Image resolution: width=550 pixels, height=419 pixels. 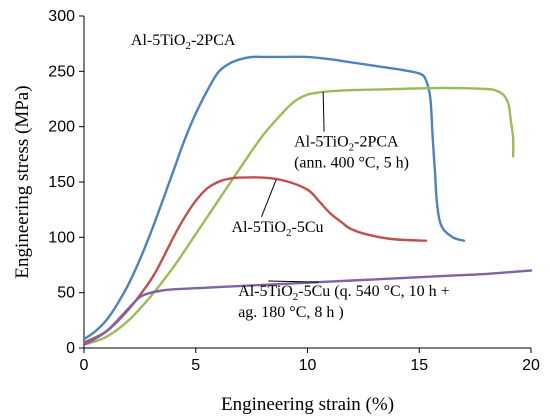 I want to click on y-axis-title: Engineering stress (MPa), so click(x=22, y=181).